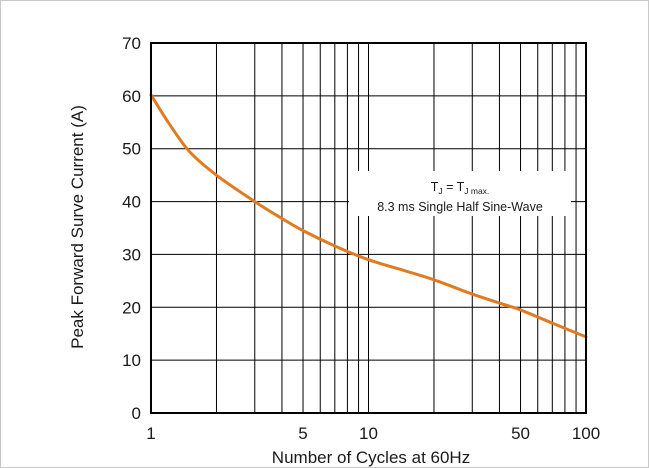 Image resolution: width=649 pixels, height=468 pixels. What do you see at coordinates (131, 307) in the screenshot?
I see `y-tick-label: 20` at bounding box center [131, 307].